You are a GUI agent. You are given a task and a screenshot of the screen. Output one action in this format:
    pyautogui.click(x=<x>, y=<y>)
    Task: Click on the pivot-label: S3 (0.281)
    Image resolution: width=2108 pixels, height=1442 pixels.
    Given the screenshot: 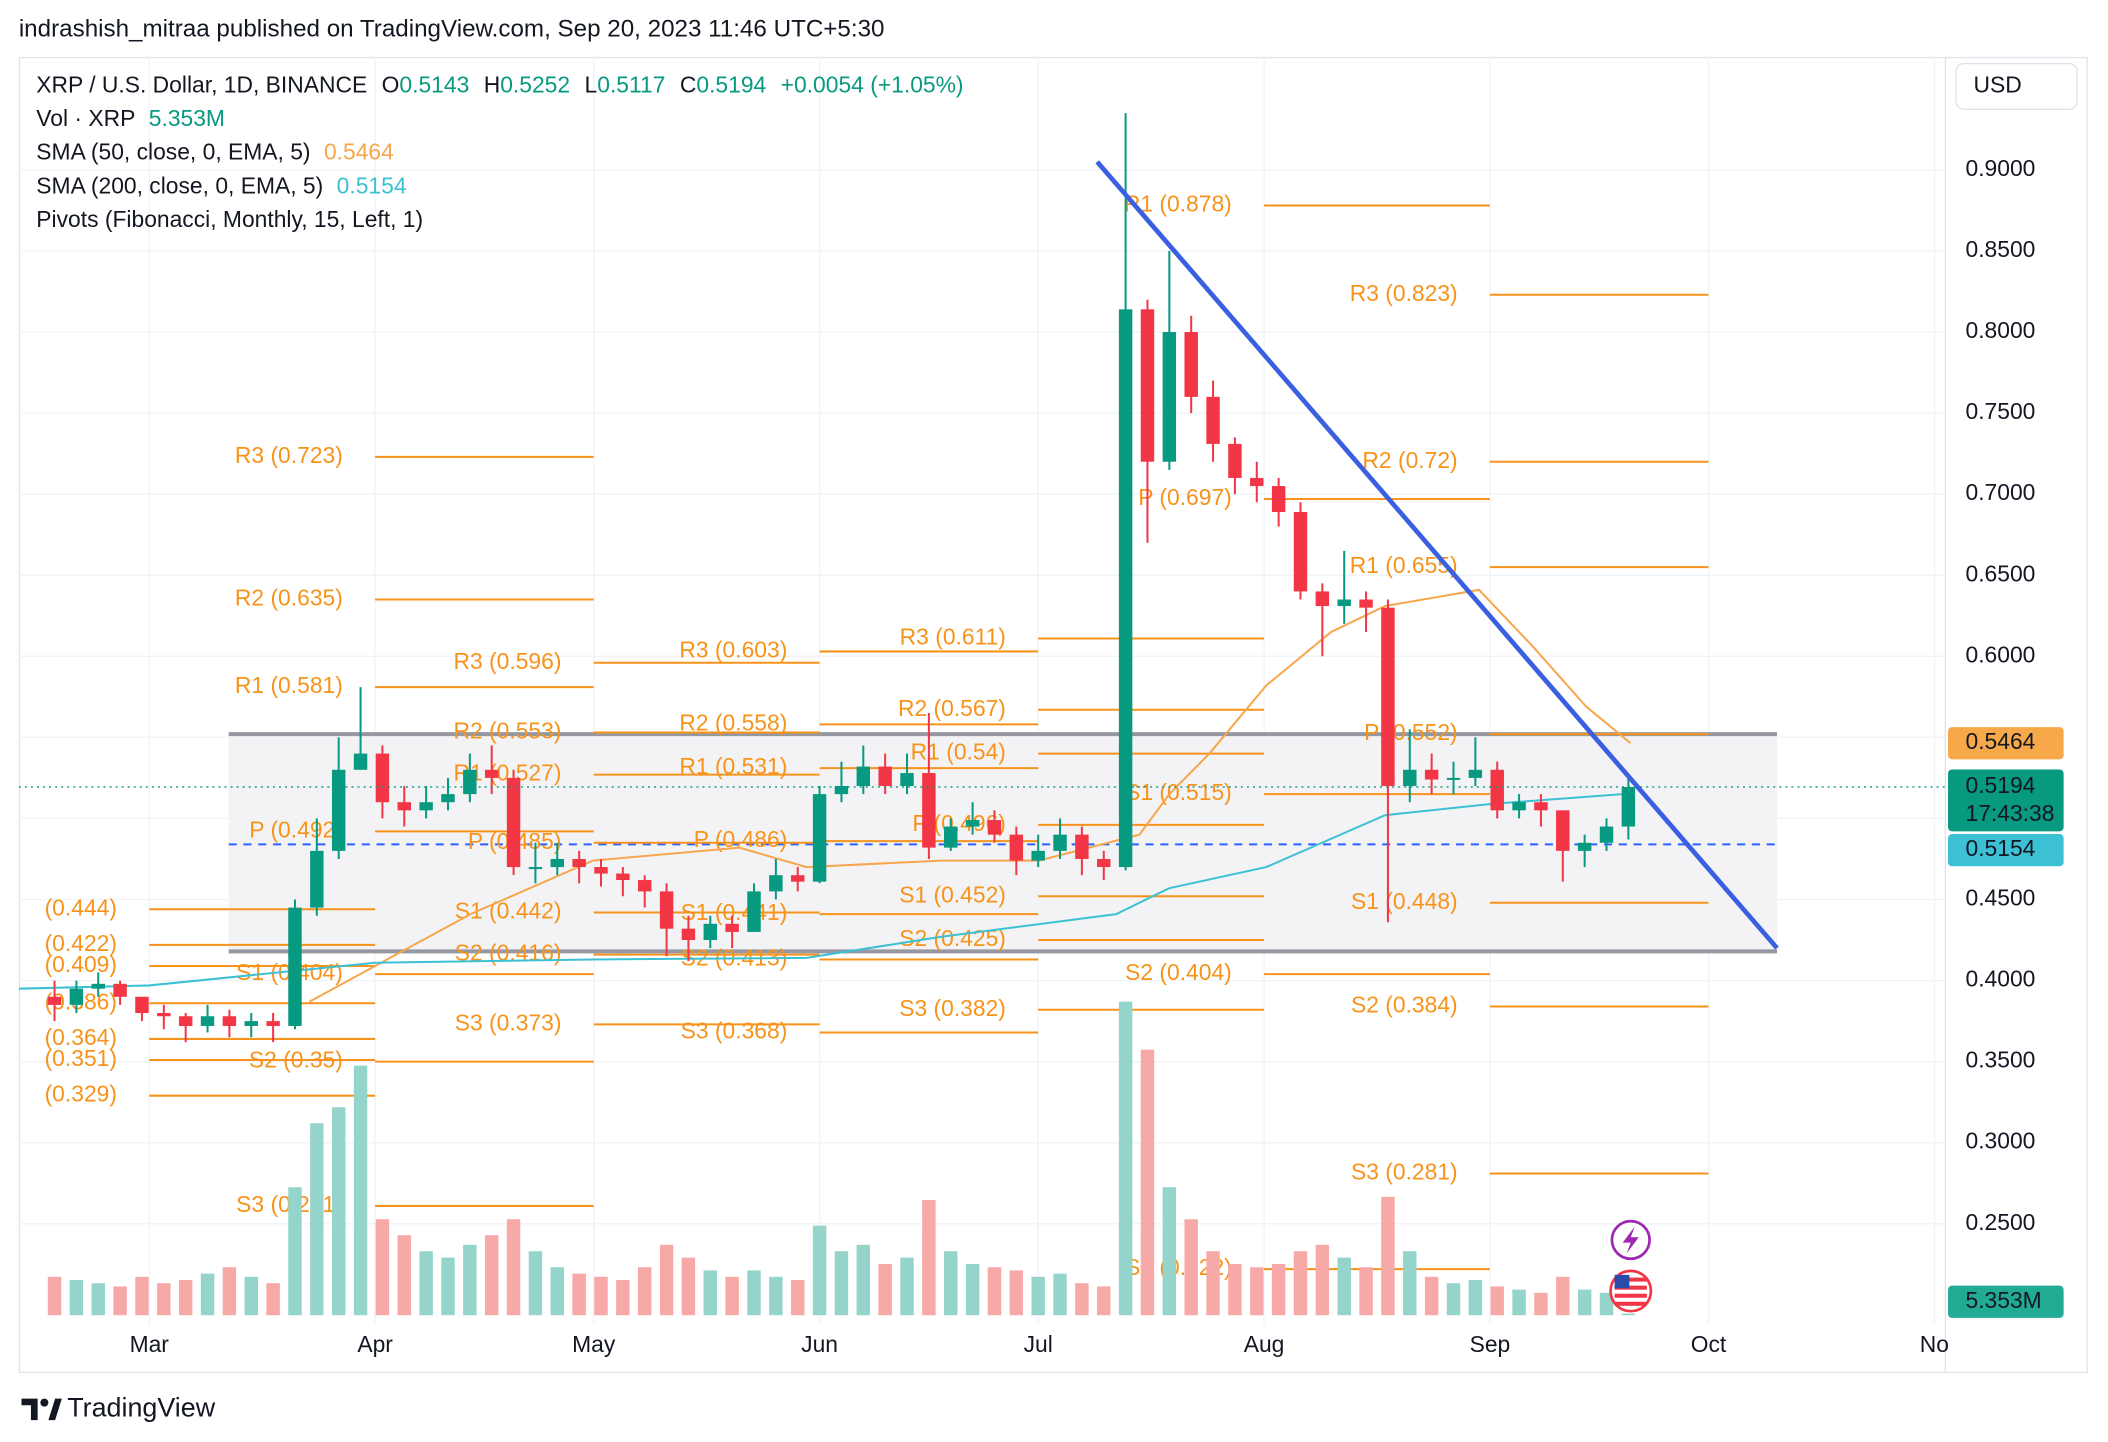 What is the action you would take?
    pyautogui.click(x=1404, y=1172)
    